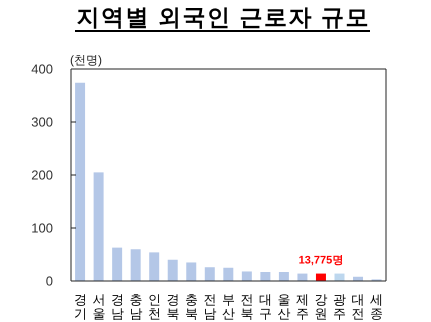 This screenshot has width=431, height=322. What do you see at coordinates (80, 306) in the screenshot?
I see `x-tick-label: 경기` at bounding box center [80, 306].